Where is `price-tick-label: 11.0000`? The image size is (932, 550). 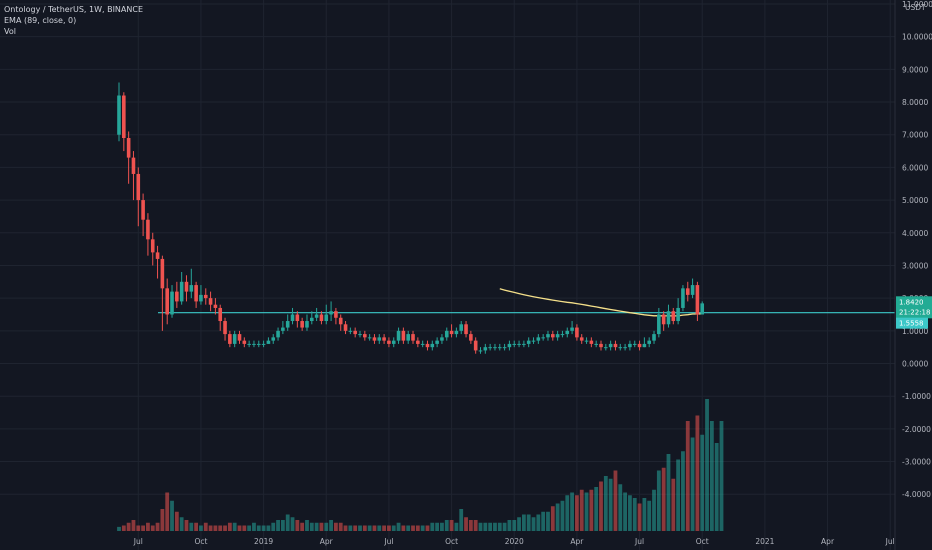
price-tick-label: 11.0000 is located at coordinates (917, 4).